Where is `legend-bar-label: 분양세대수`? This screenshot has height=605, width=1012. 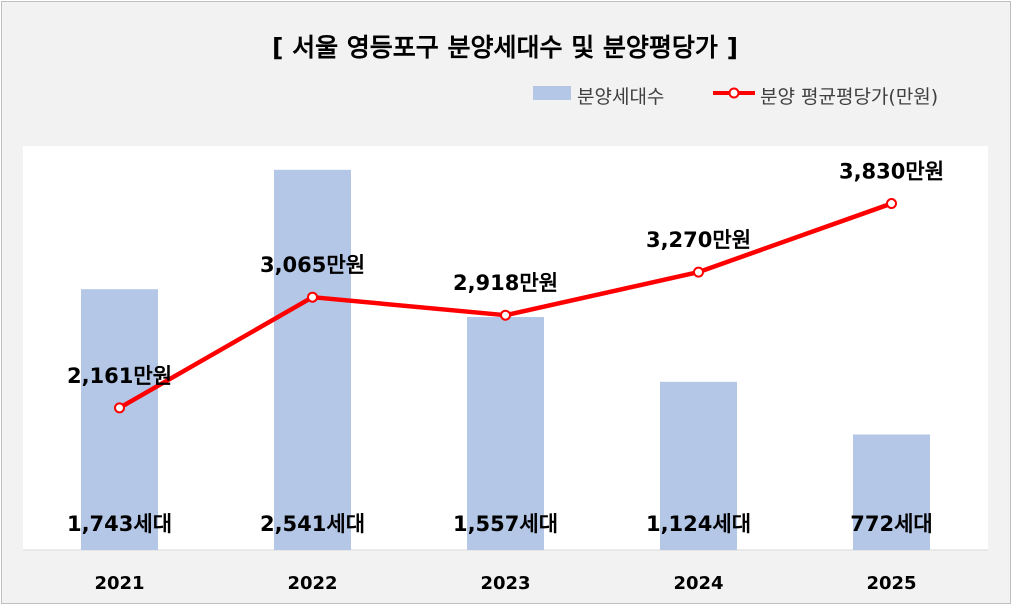 legend-bar-label: 분양세대수 is located at coordinates (621, 97).